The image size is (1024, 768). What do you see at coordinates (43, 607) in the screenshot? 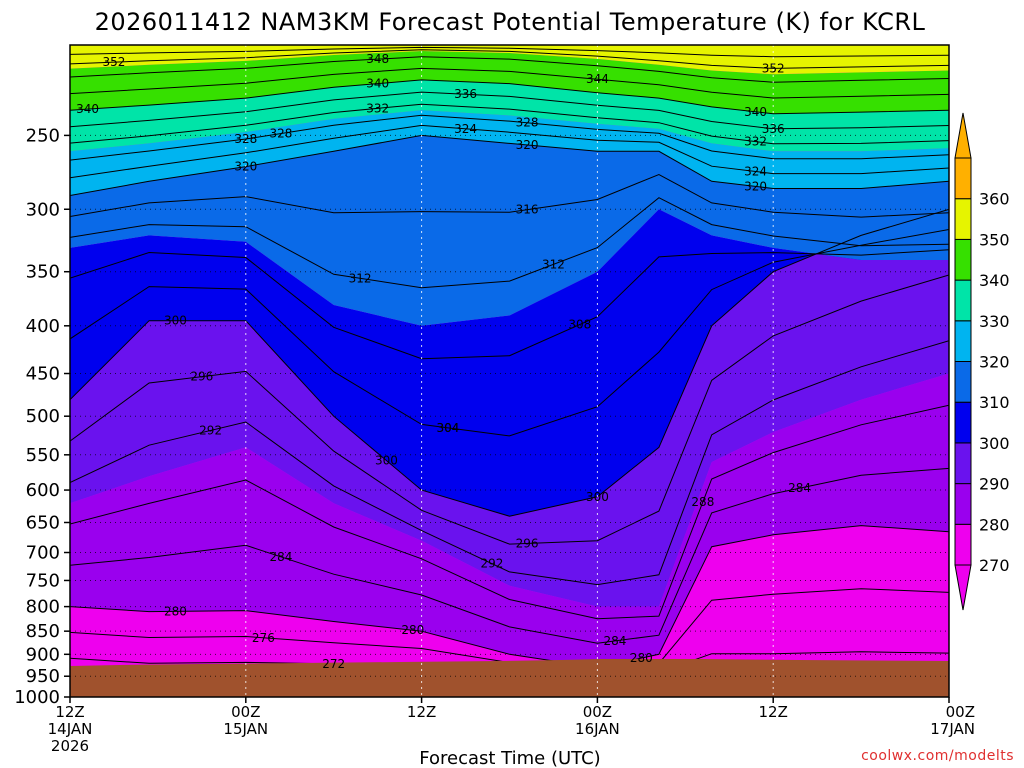
I see `y-tick-label: 800` at bounding box center [43, 607].